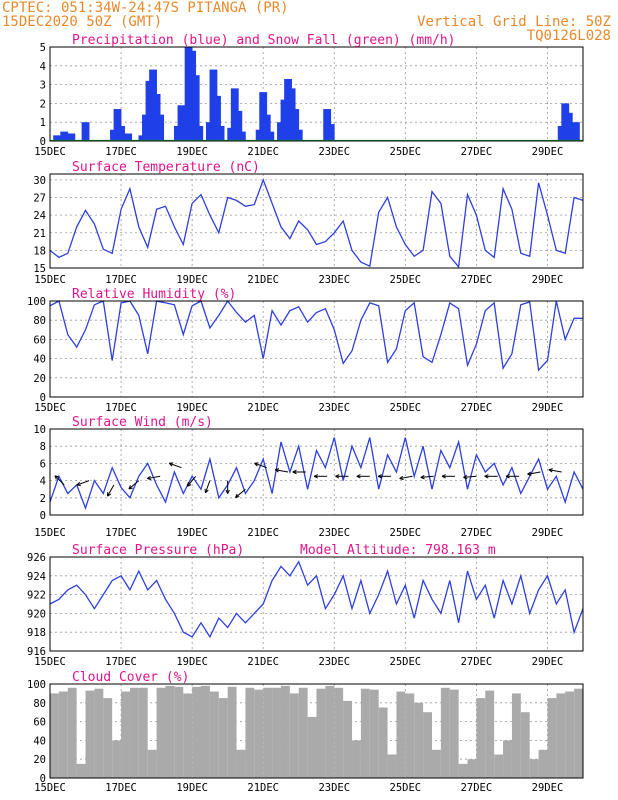 This screenshot has width=618, height=800. What do you see at coordinates (43, 447) in the screenshot?
I see `y-tick-label: 8` at bounding box center [43, 447].